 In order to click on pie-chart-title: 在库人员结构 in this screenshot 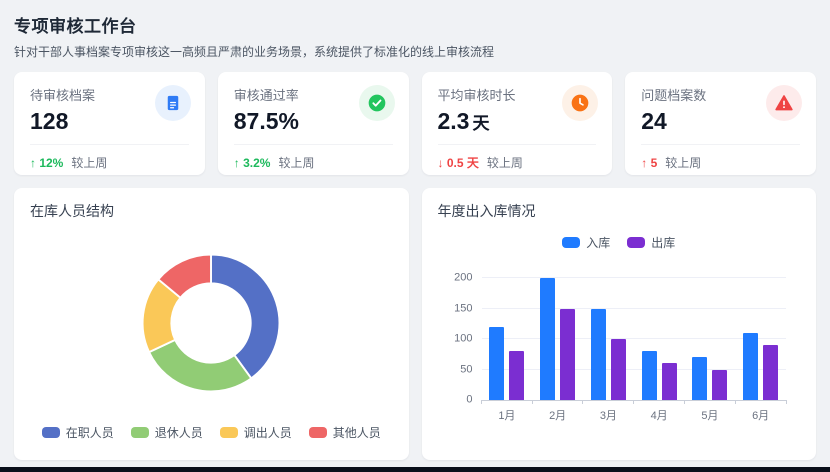, I will do `click(72, 211)`.